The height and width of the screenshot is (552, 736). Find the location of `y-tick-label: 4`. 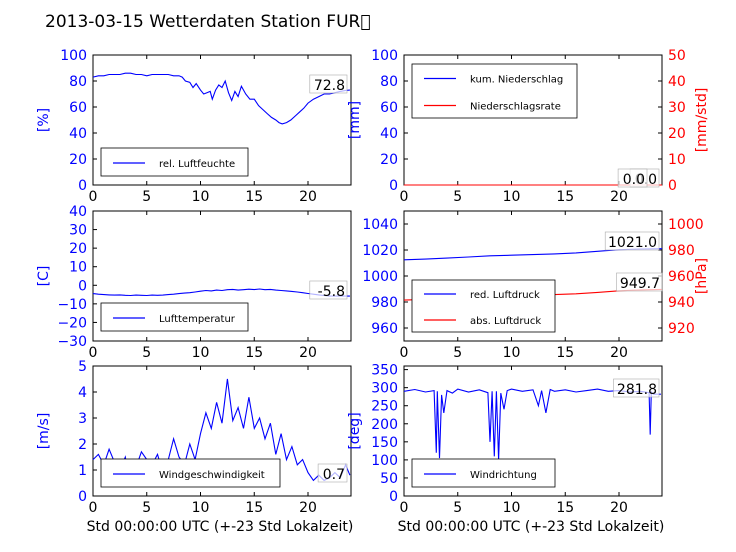

y-tick-label: 4 is located at coordinates (82, 393).